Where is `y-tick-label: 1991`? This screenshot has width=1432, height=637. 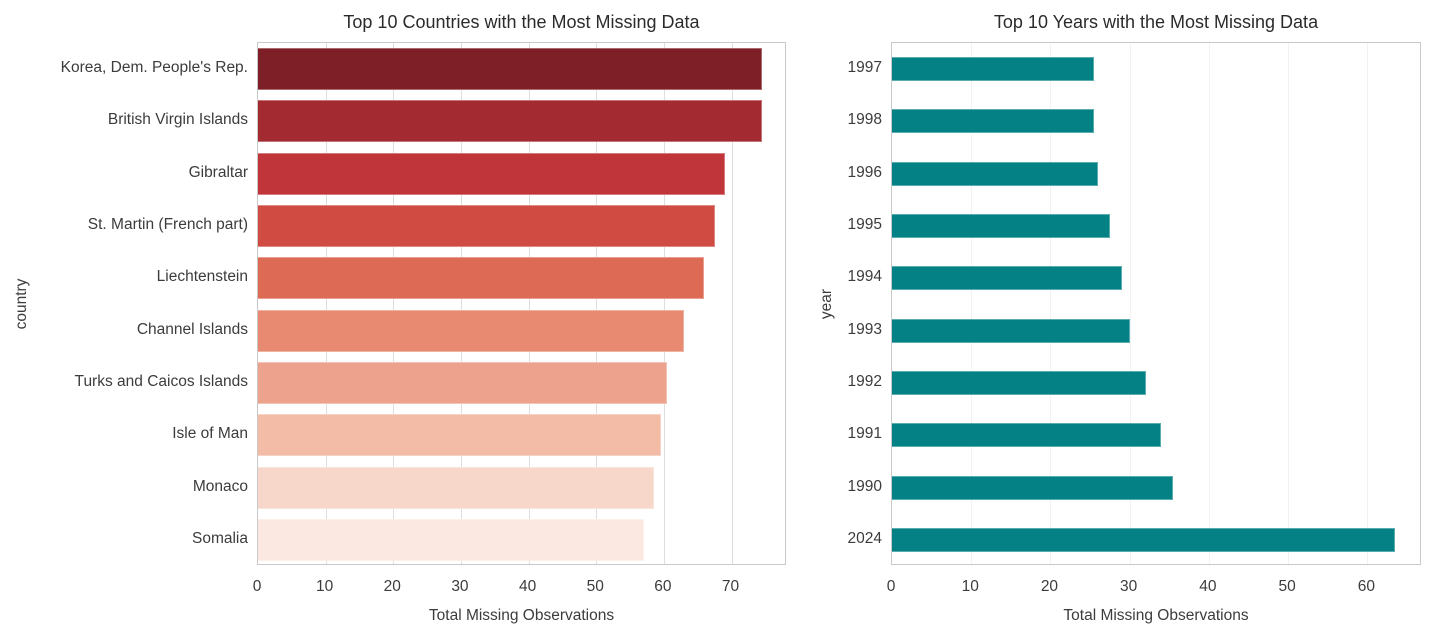
y-tick-label: 1991 is located at coordinates (864, 434).